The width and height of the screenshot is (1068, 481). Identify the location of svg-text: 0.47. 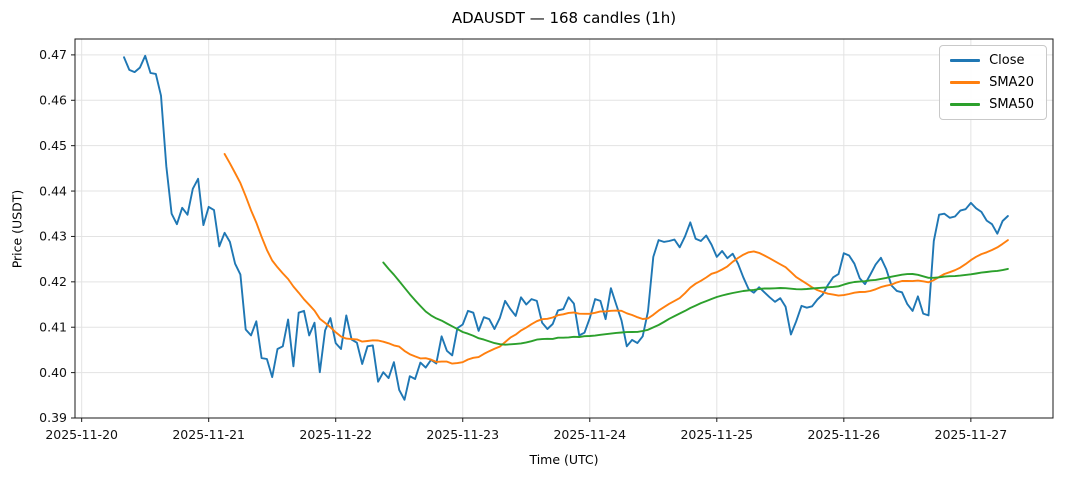
(53, 54).